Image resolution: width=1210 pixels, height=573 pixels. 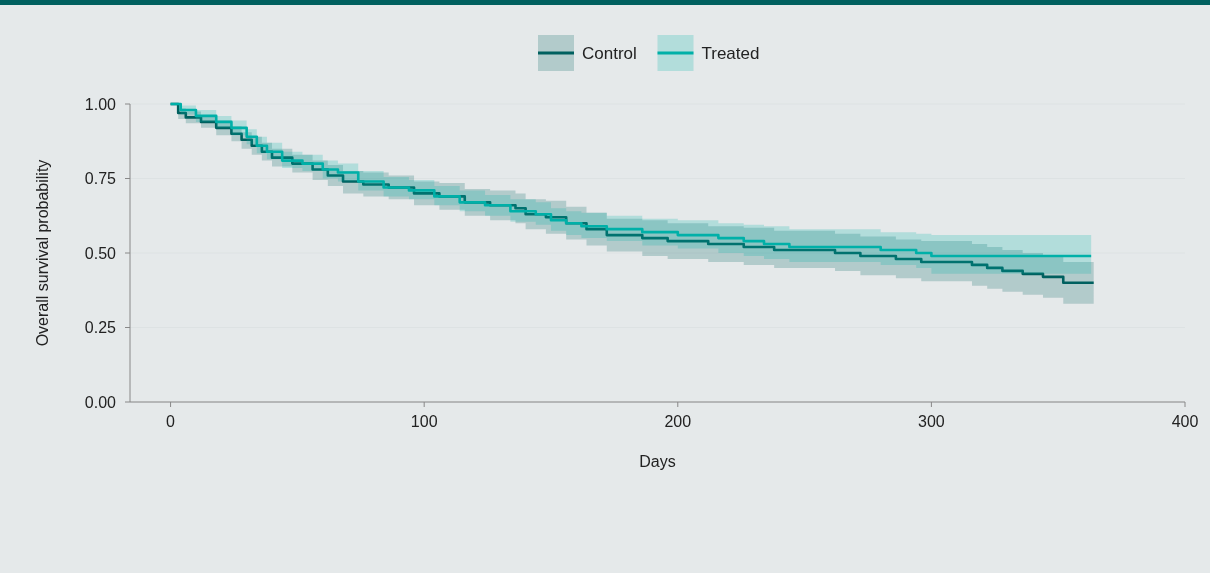 What do you see at coordinates (609, 53) in the screenshot?
I see `legend-label: Control` at bounding box center [609, 53].